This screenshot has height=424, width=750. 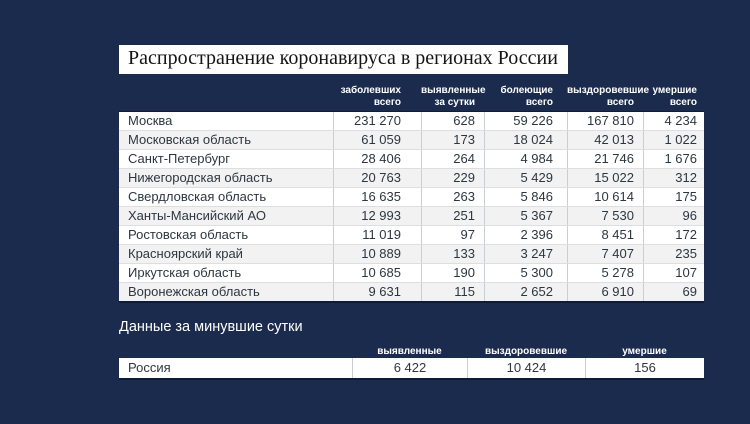 I want to click on cell-daily-new: 190, so click(x=452, y=273).